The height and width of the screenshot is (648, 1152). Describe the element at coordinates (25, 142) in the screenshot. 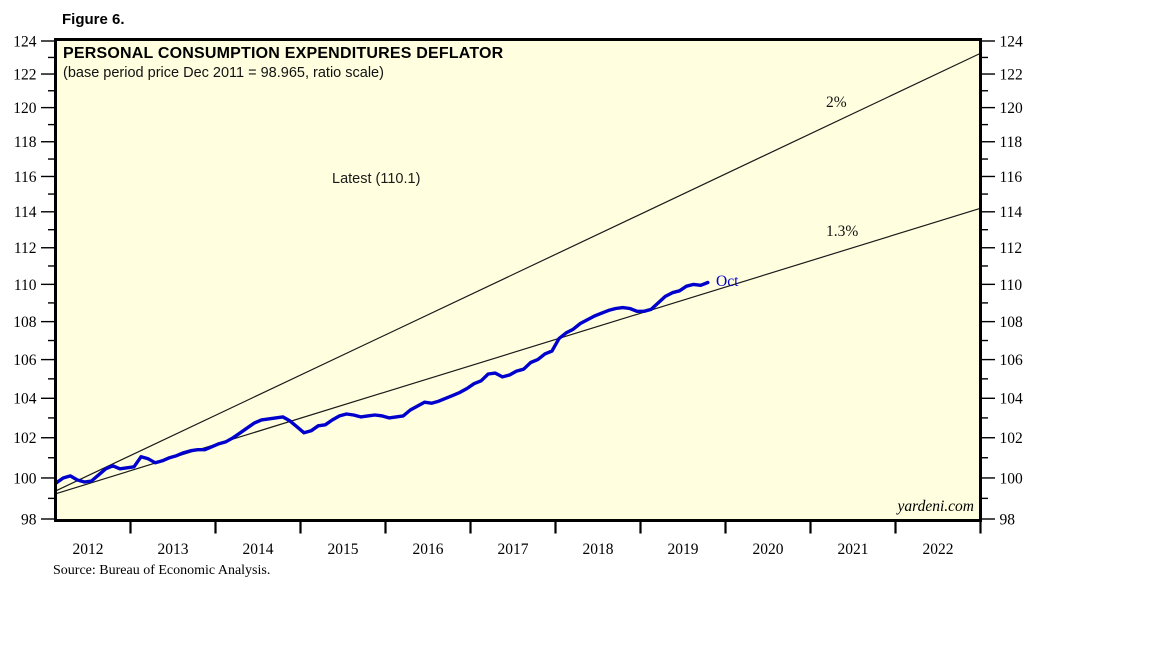

I see `y-axis-label-left: 118` at that location.